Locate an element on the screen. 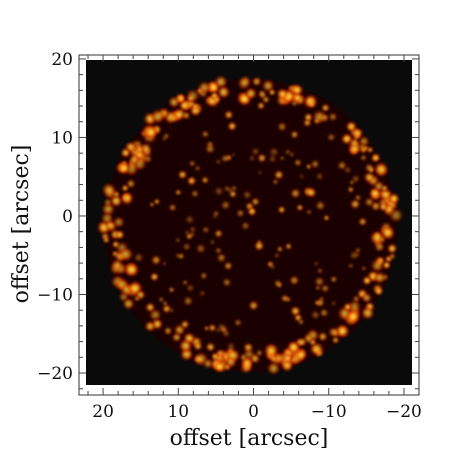 The width and height of the screenshot is (463, 463). y-tick-label: −20 is located at coordinates (55, 374).